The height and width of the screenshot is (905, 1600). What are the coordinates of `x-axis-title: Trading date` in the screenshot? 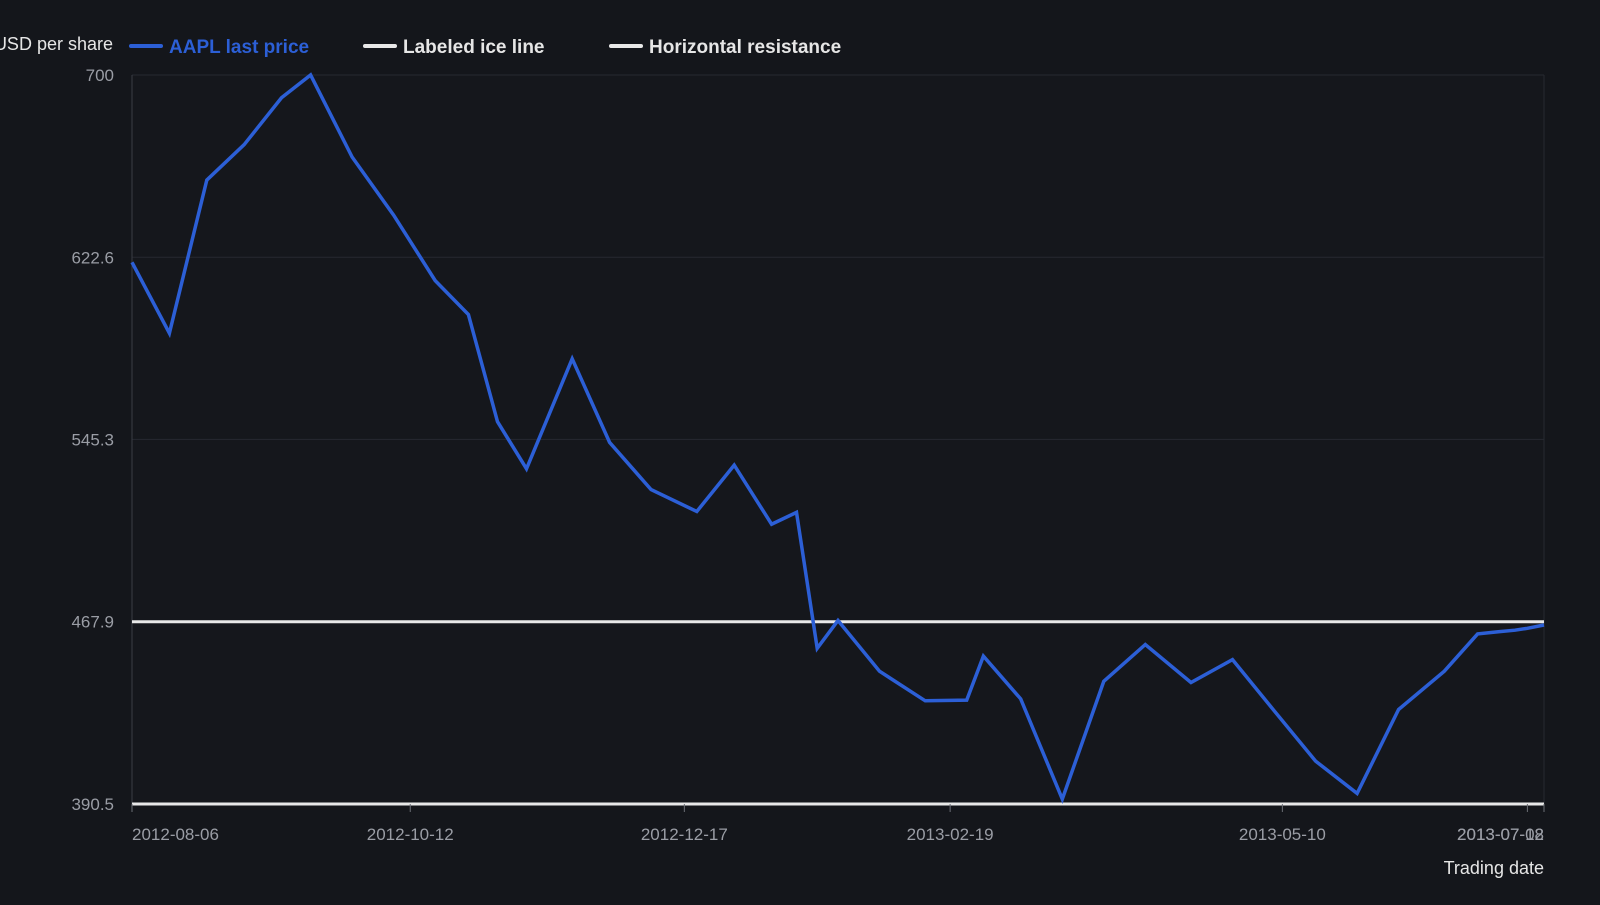 It's located at (1494, 868).